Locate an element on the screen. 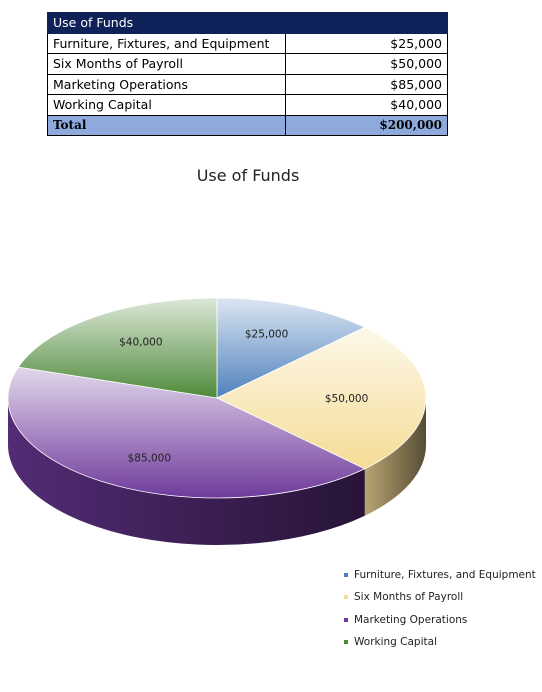  legend-label: Six Months of Payroll is located at coordinates (409, 597).